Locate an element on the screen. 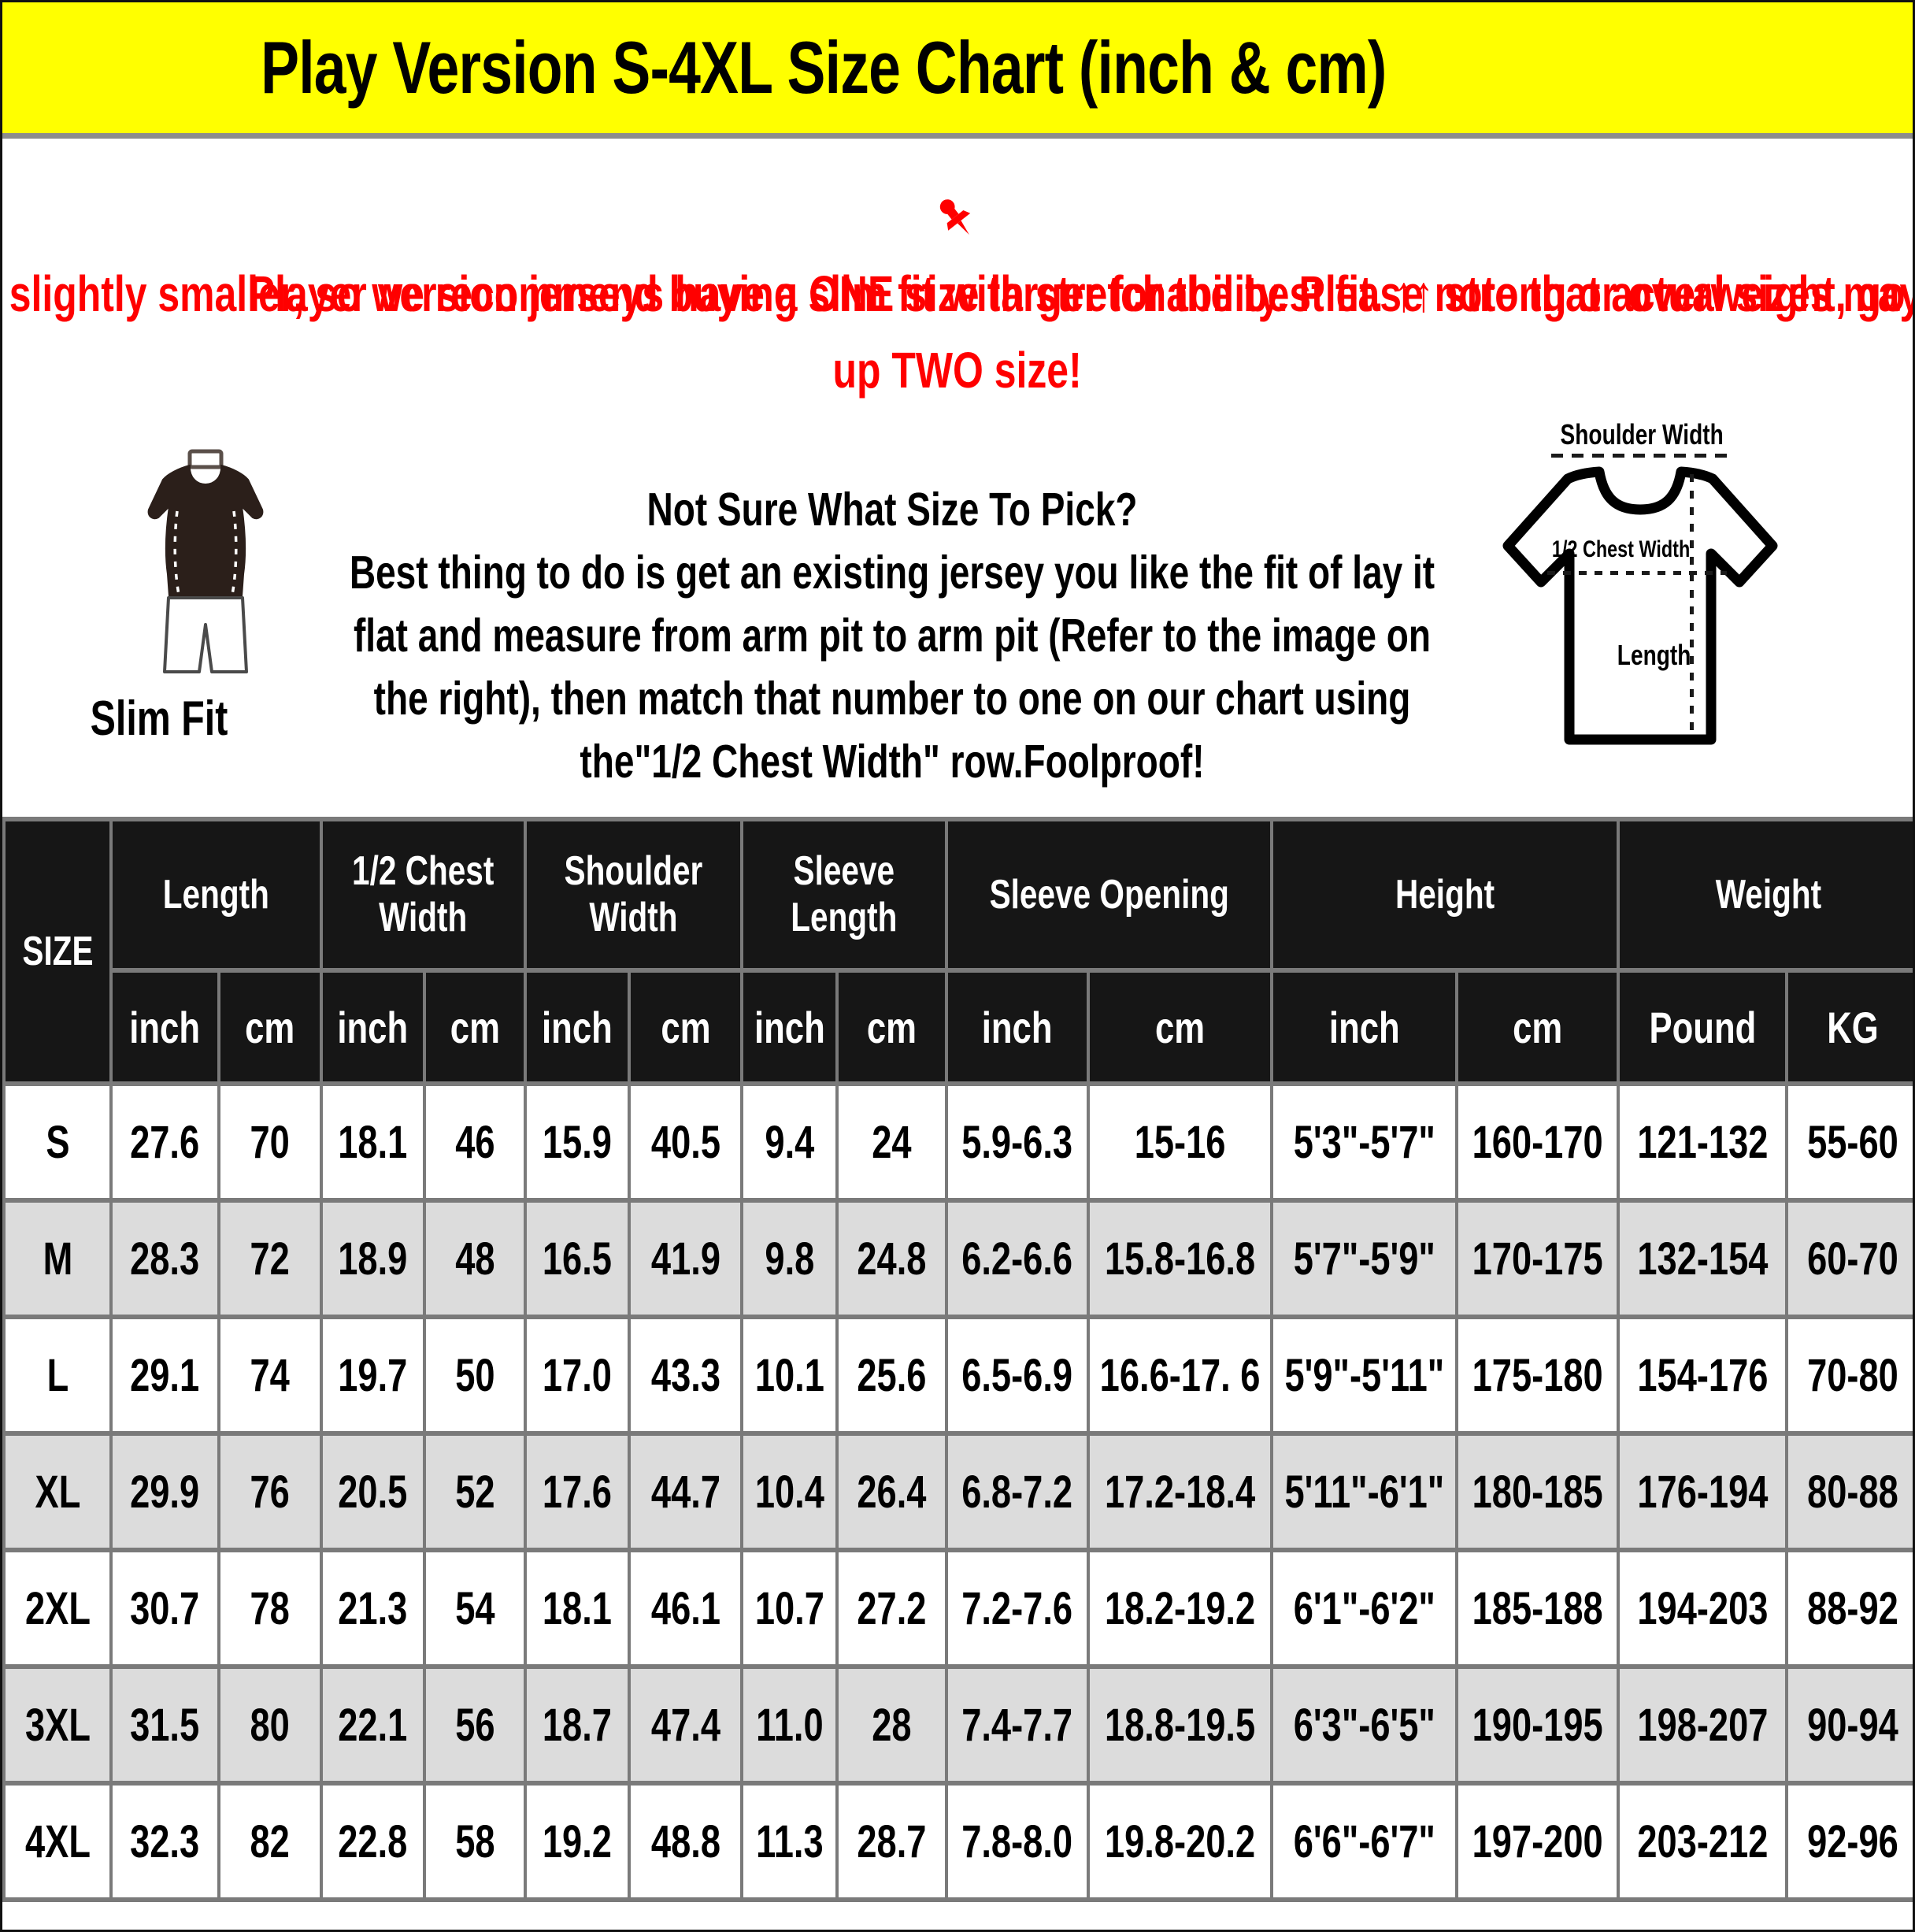 The image size is (1915, 1932). value-cell: 17.2-18.4 is located at coordinates (1180, 1491).